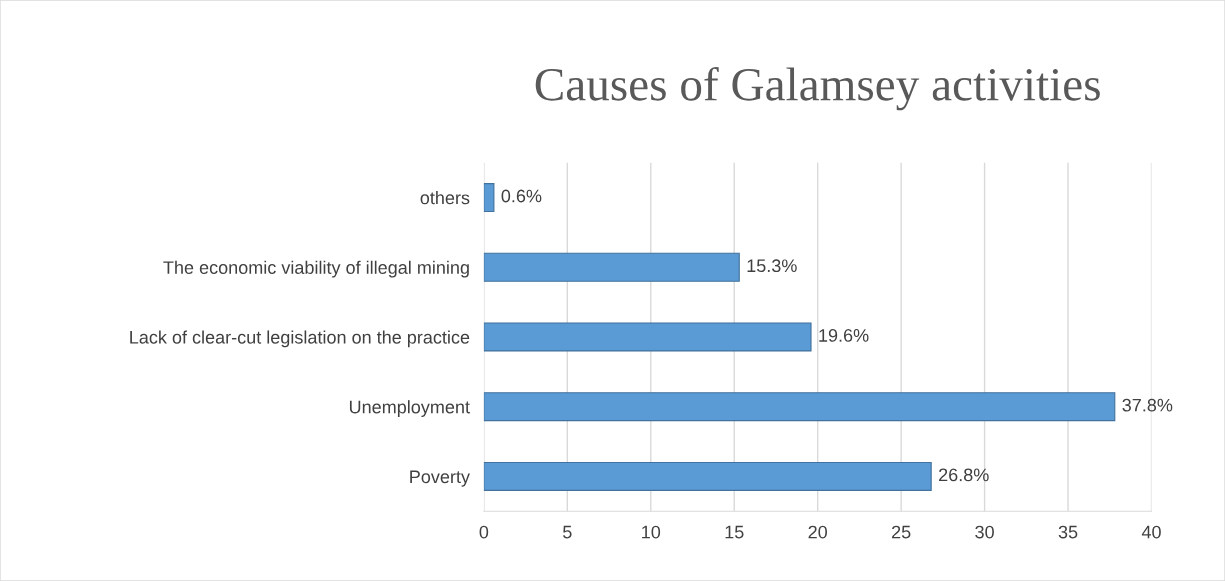  Describe the element at coordinates (1068, 532) in the screenshot. I see `x-tick-label: 35` at that location.